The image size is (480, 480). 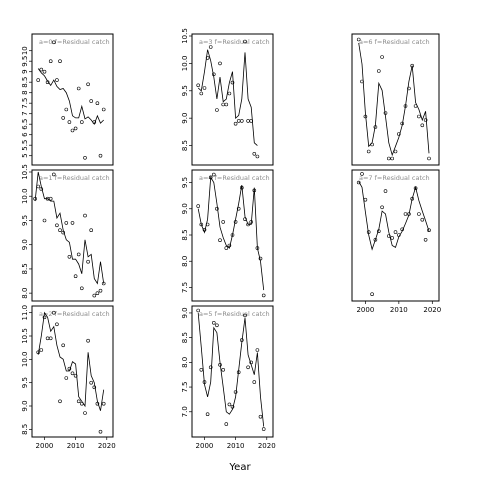 What do you see at coordinates (74, 314) in the screenshot?
I see `panel-label: a=2 f=Residual catch` at bounding box center [74, 314].